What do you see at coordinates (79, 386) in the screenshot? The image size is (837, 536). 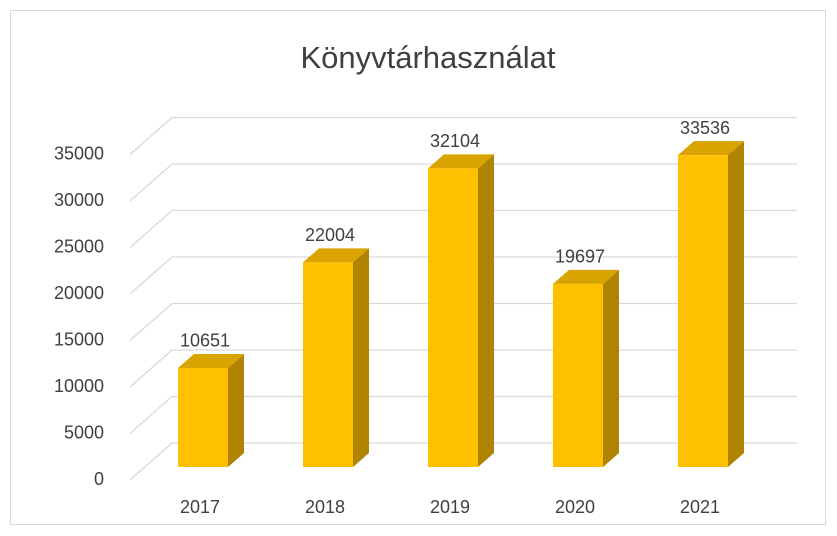 I see `y-tick-label: 10000` at bounding box center [79, 386].